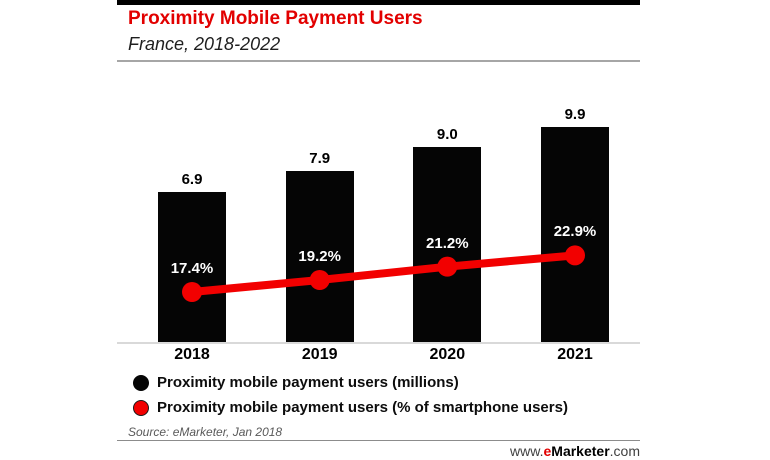 This screenshot has height=460, width=770. Describe the element at coordinates (204, 44) in the screenshot. I see `chart-subtitle: France, 2018-2022` at that location.